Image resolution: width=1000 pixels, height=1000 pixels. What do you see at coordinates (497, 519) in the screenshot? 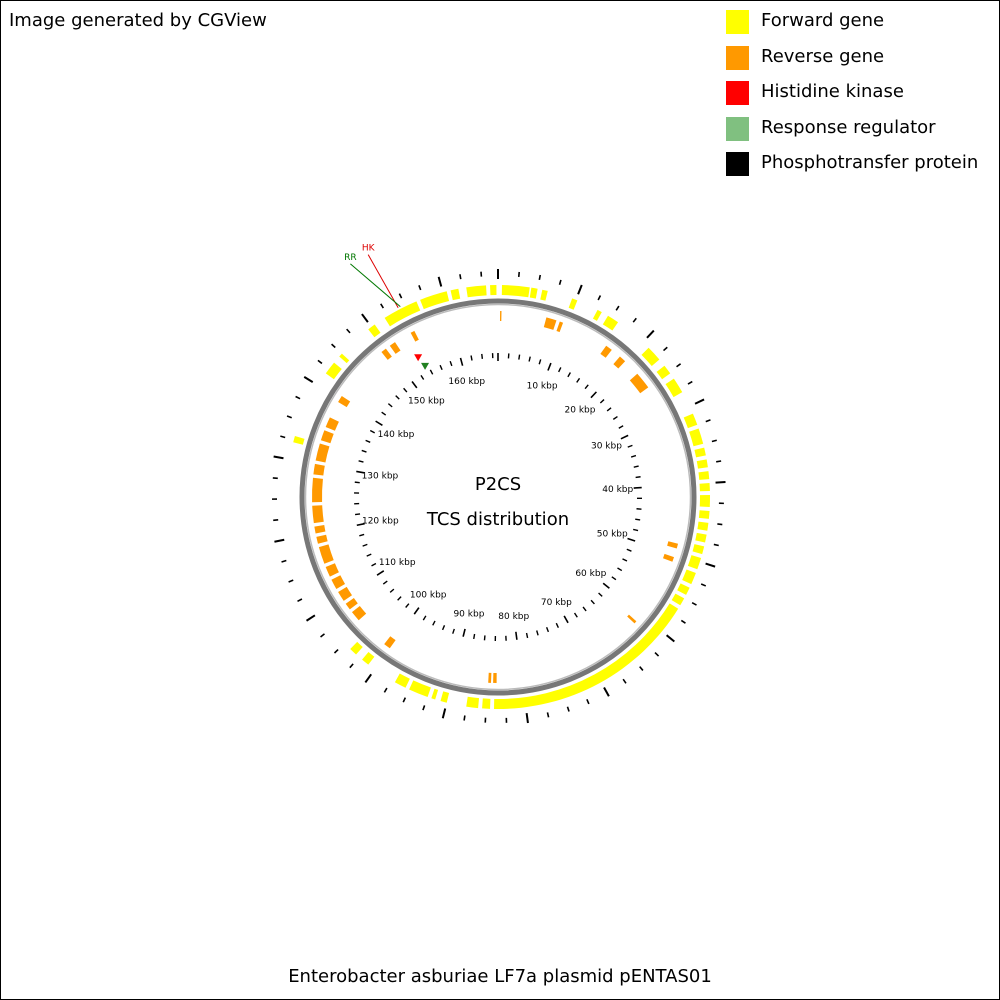
I see `map-title-line2: TCS distribution` at bounding box center [497, 519].